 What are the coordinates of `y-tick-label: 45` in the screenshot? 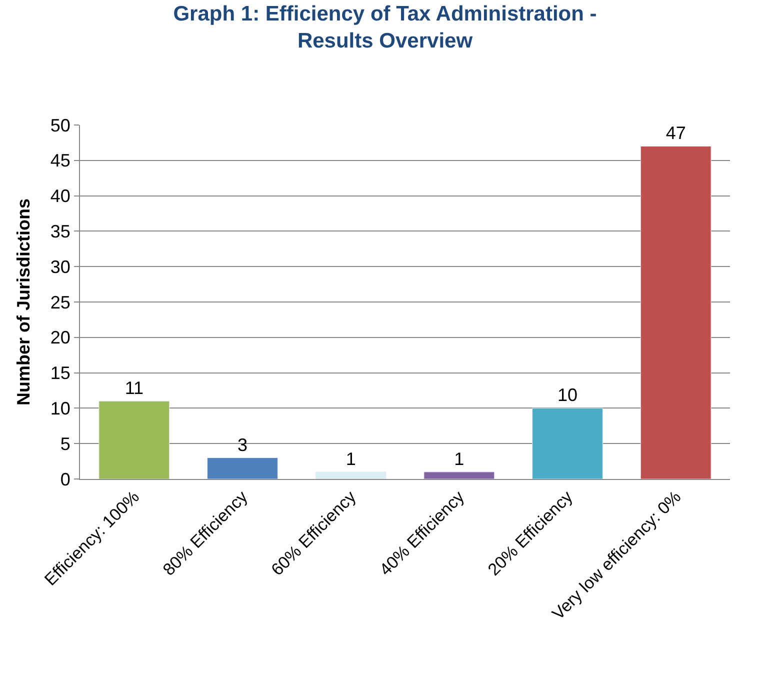 It's located at (60, 160).